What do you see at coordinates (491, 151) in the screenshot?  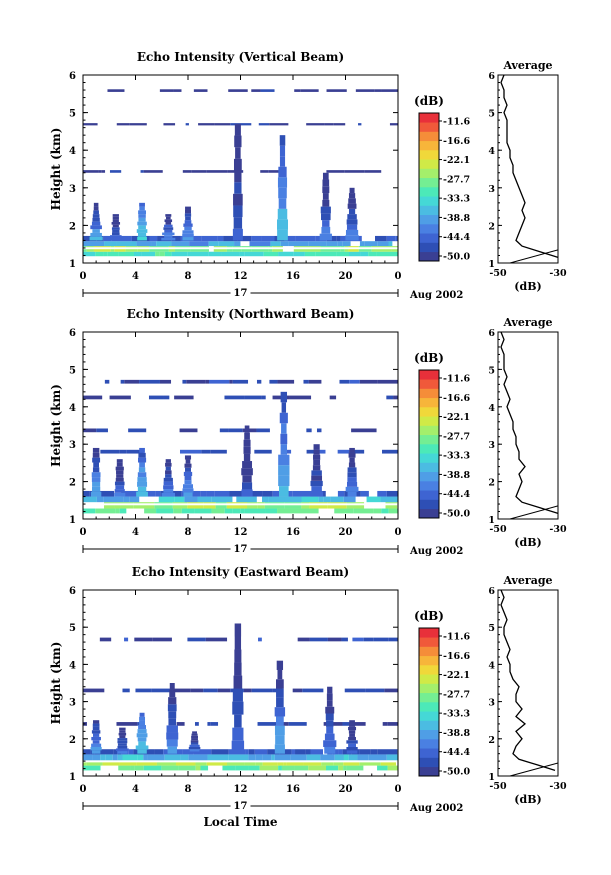 I see `average-y-tick-label: 4` at bounding box center [491, 151].